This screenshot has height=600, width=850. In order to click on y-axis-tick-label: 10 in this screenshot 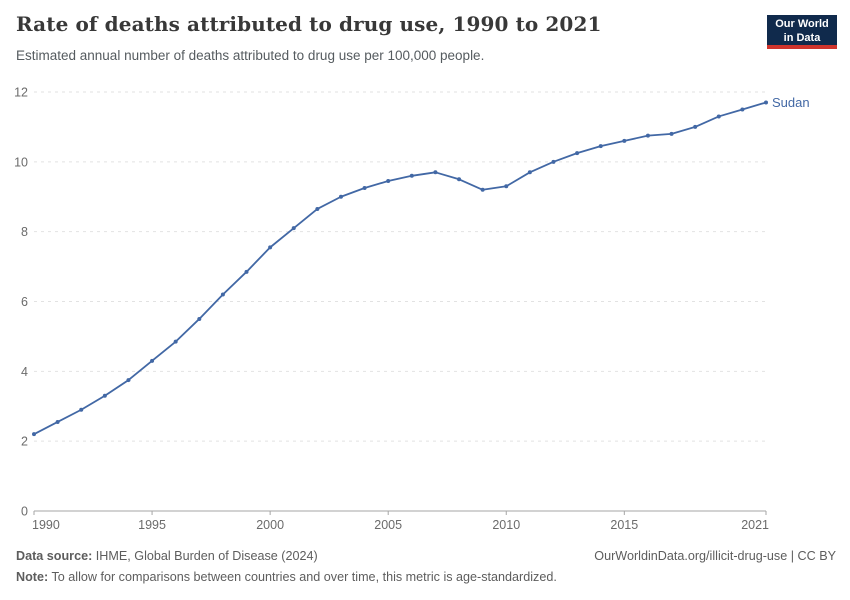, I will do `click(21, 162)`.